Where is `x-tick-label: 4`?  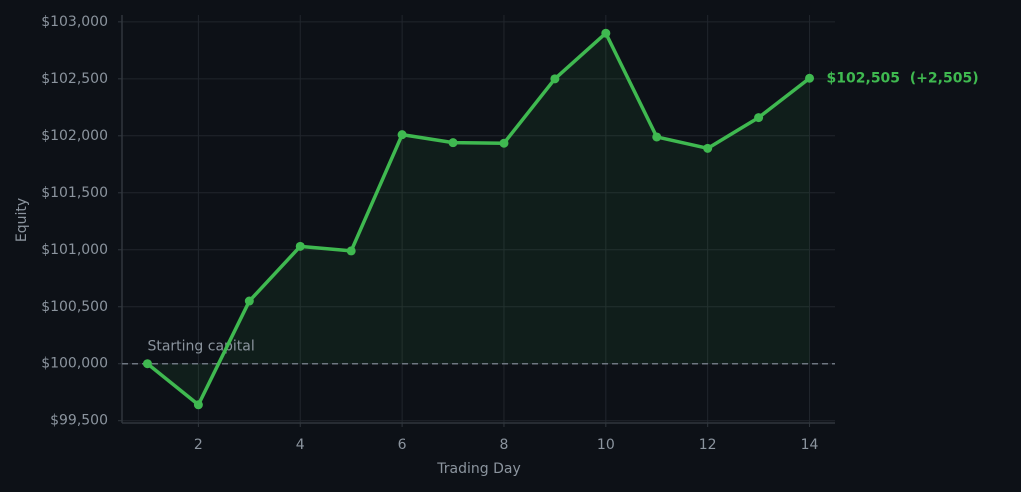
x-tick-label: 4 is located at coordinates (300, 445).